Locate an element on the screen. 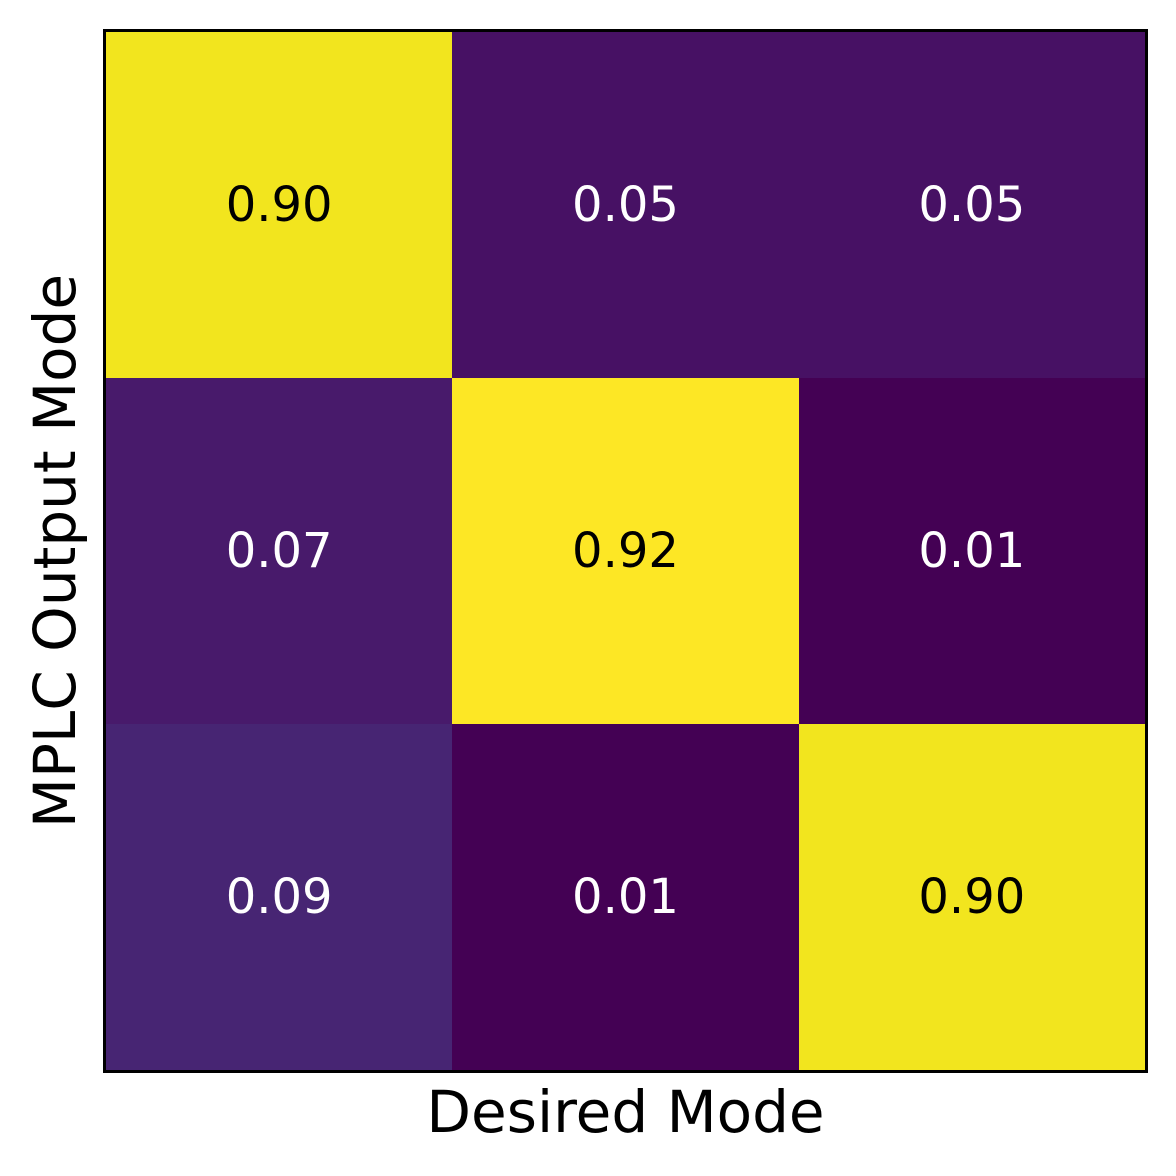 The image size is (1176, 1176). heatmap-cell-r0c0: 0.90 is located at coordinates (279, 205).